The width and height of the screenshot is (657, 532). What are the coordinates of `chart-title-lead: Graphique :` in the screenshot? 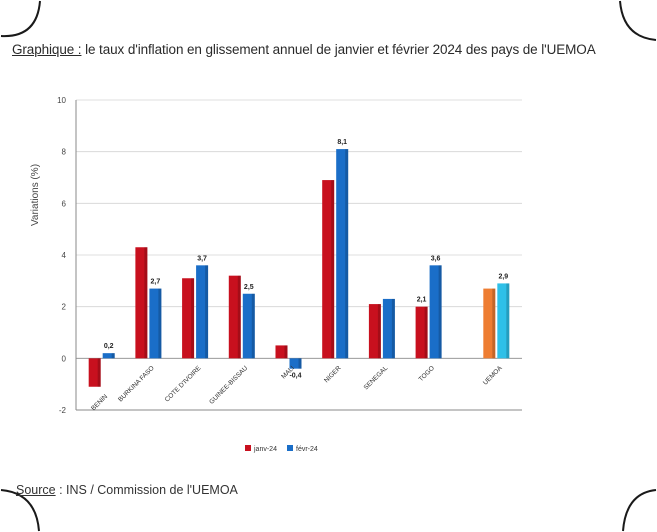 It's located at (47, 49).